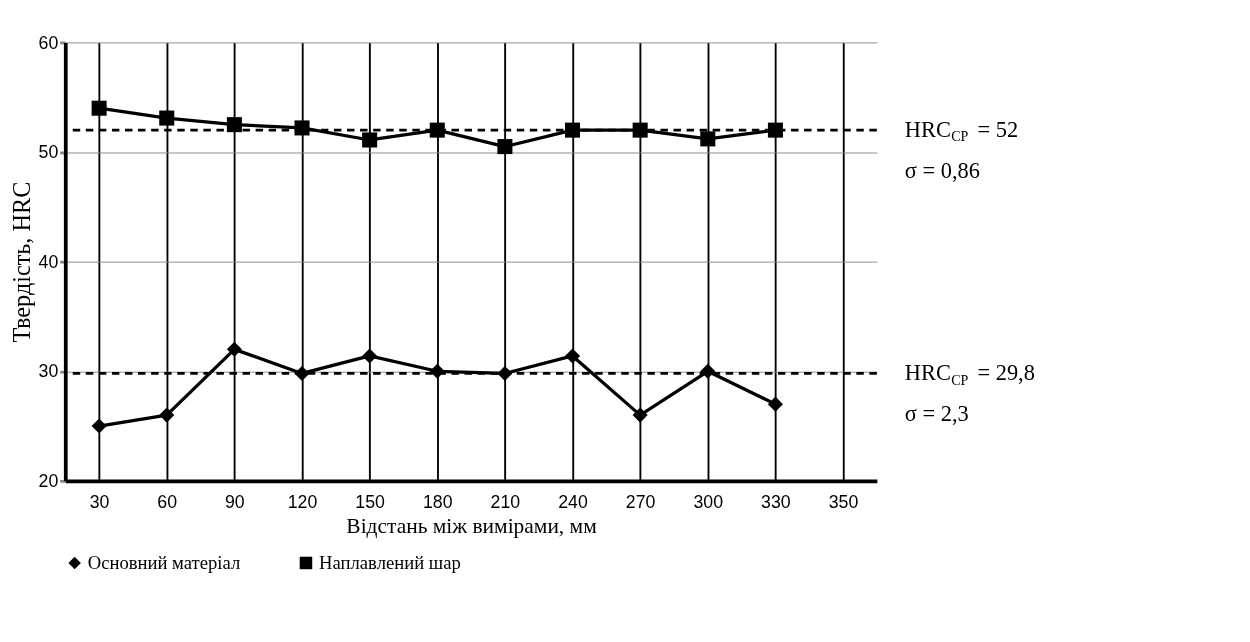 Image resolution: width=1250 pixels, height=642 pixels. What do you see at coordinates (573, 502) in the screenshot?
I see `x-tick-label: 240` at bounding box center [573, 502].